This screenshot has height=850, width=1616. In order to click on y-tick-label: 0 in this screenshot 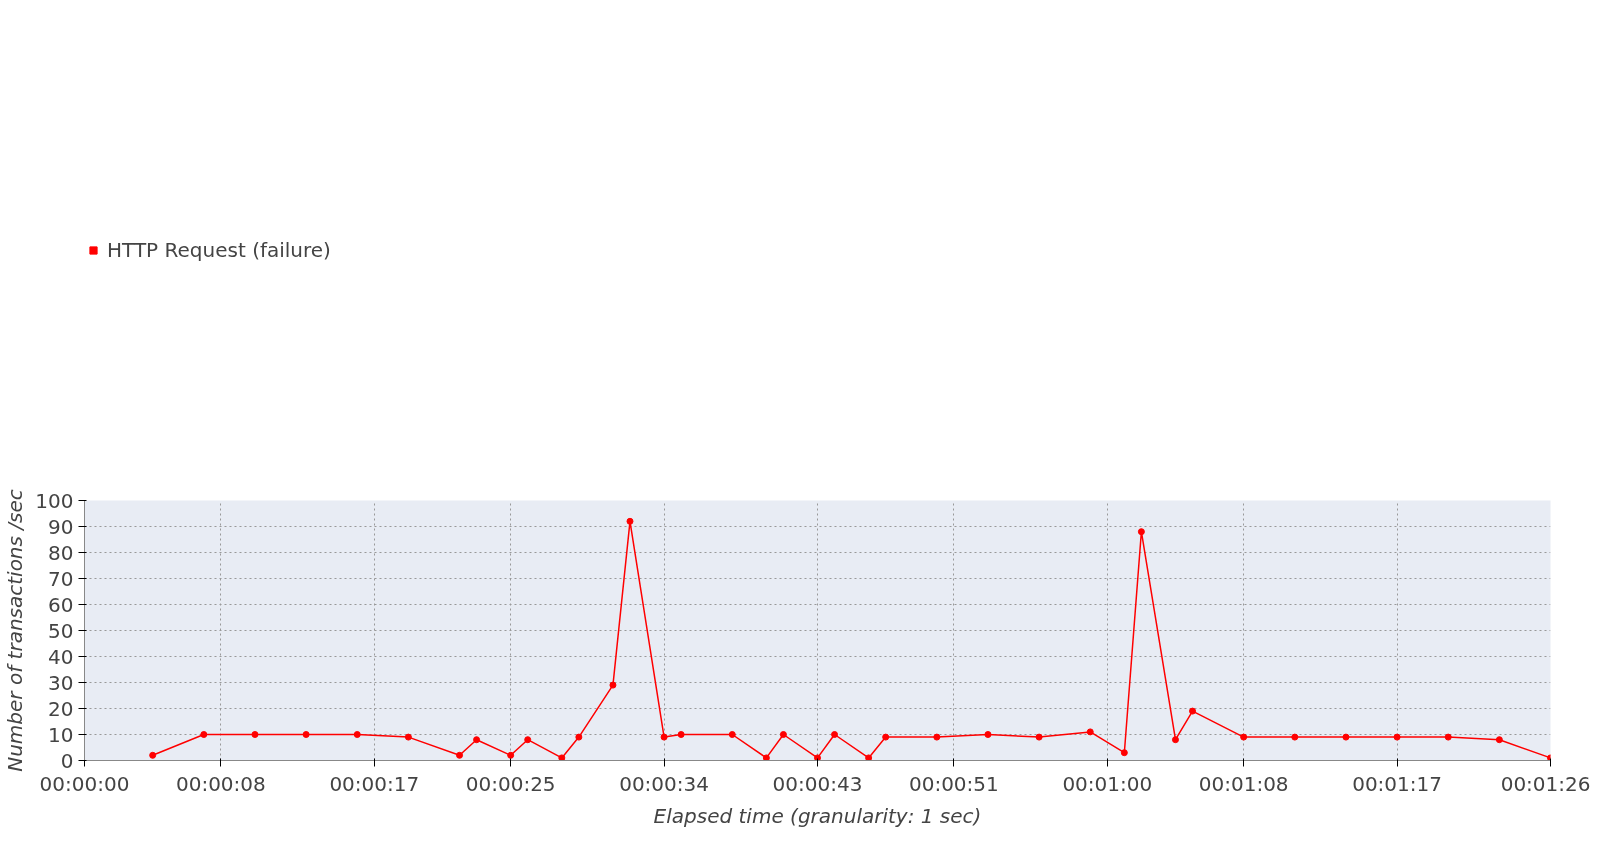, I will do `click(67, 760)`.